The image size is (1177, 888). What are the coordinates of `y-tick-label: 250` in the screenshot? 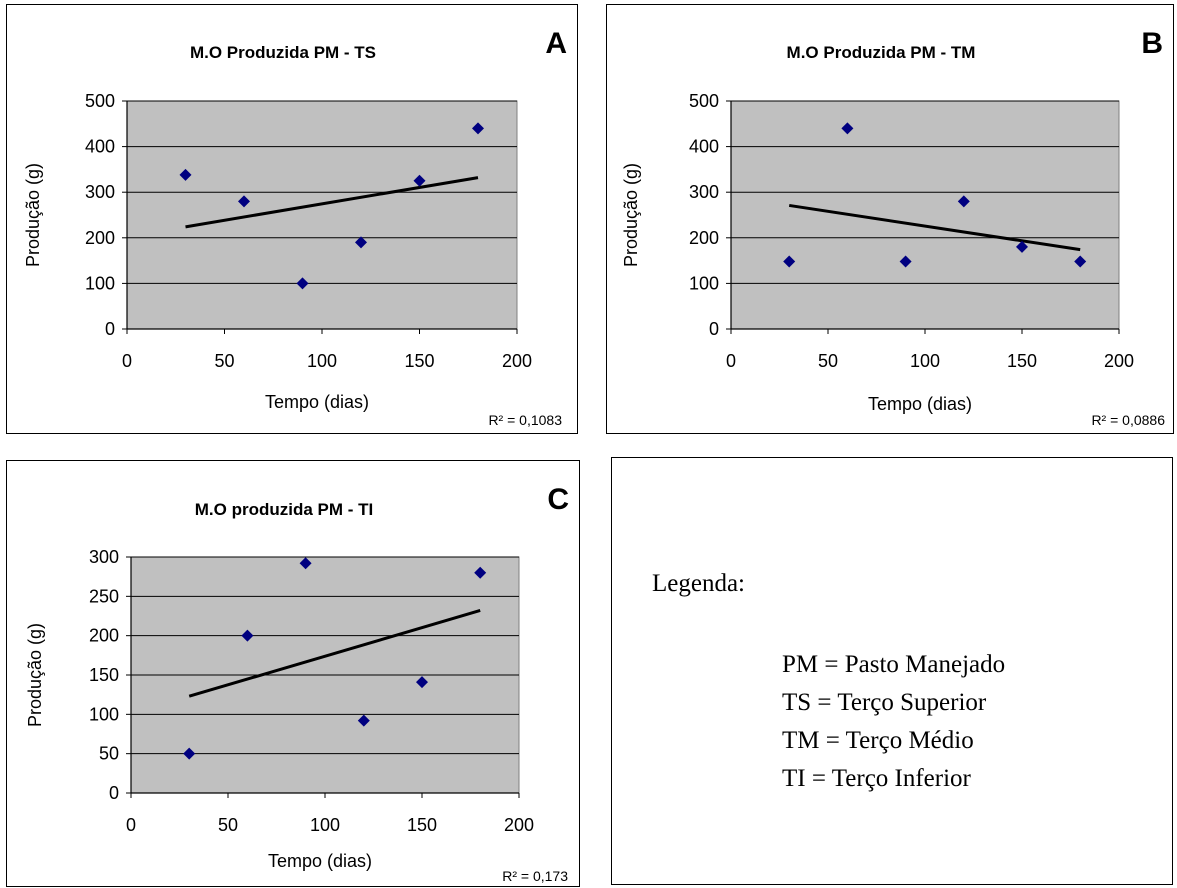 It's located at (104, 596).